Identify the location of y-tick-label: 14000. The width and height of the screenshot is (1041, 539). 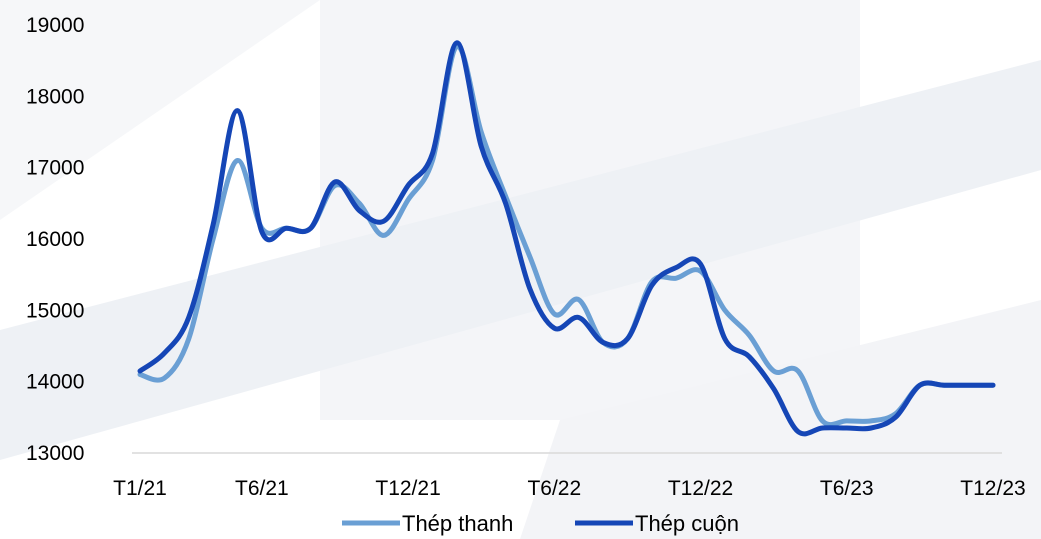
(55, 382).